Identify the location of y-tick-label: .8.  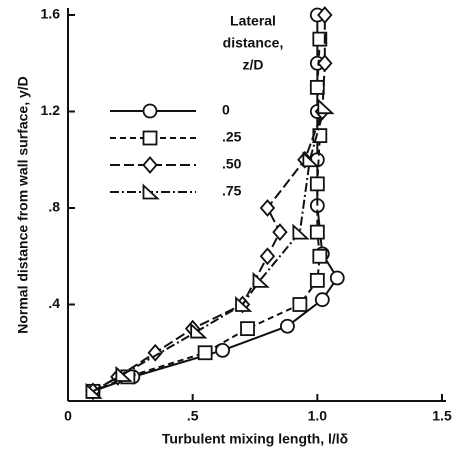
(54, 207).